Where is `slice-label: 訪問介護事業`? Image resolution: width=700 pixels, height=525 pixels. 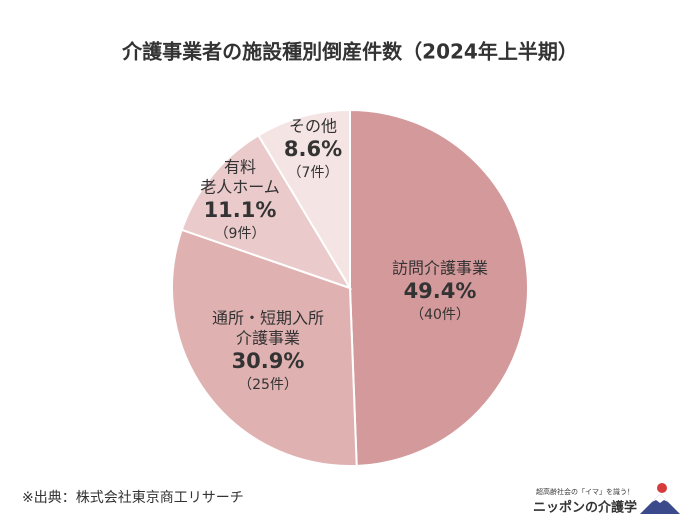
slice-label: 訪問介護事業 is located at coordinates (440, 268).